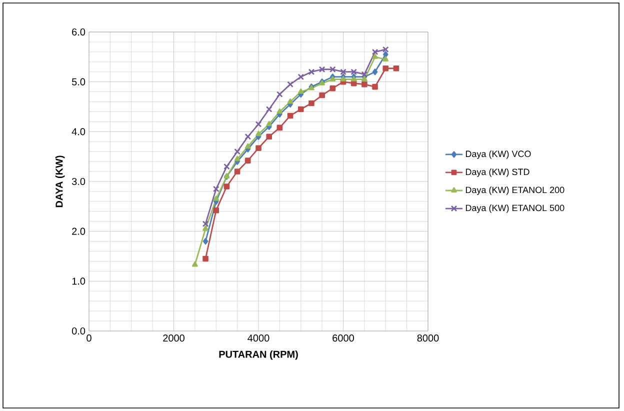  I want to click on y-tick-label: 0.0, so click(79, 331).